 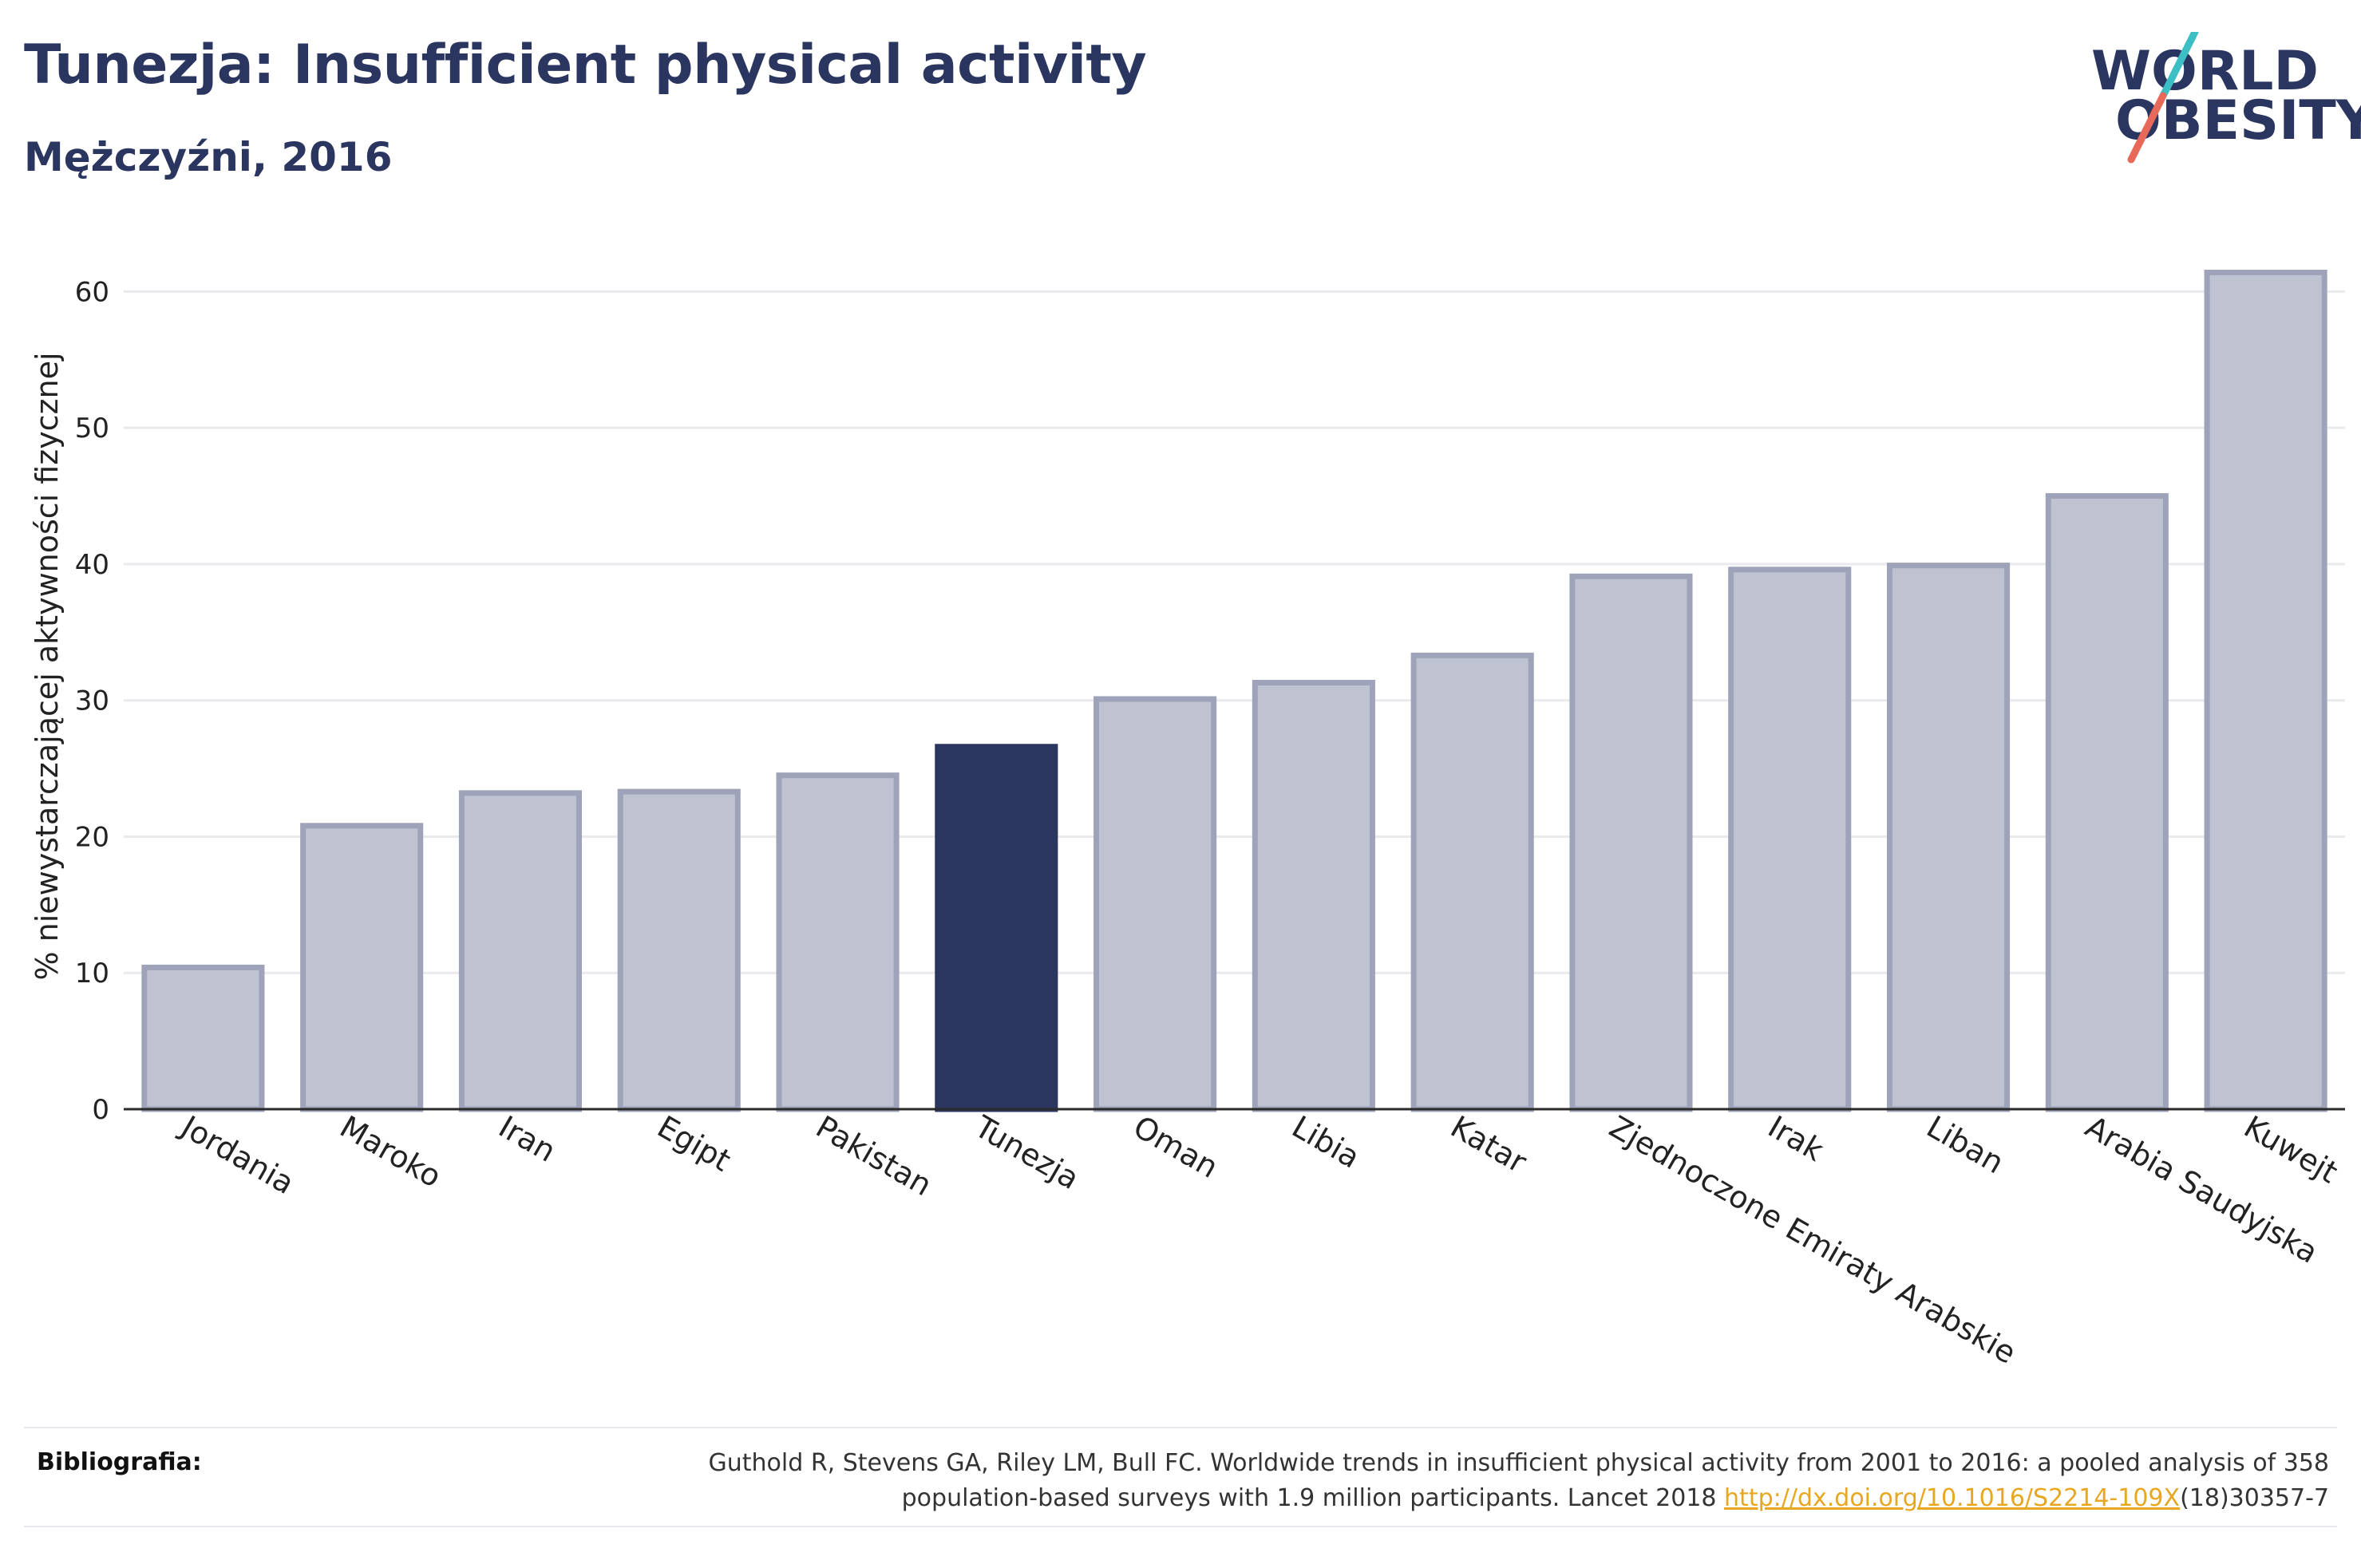 I want to click on x-tick-label: Kuwejt, so click(x=2290, y=1150).